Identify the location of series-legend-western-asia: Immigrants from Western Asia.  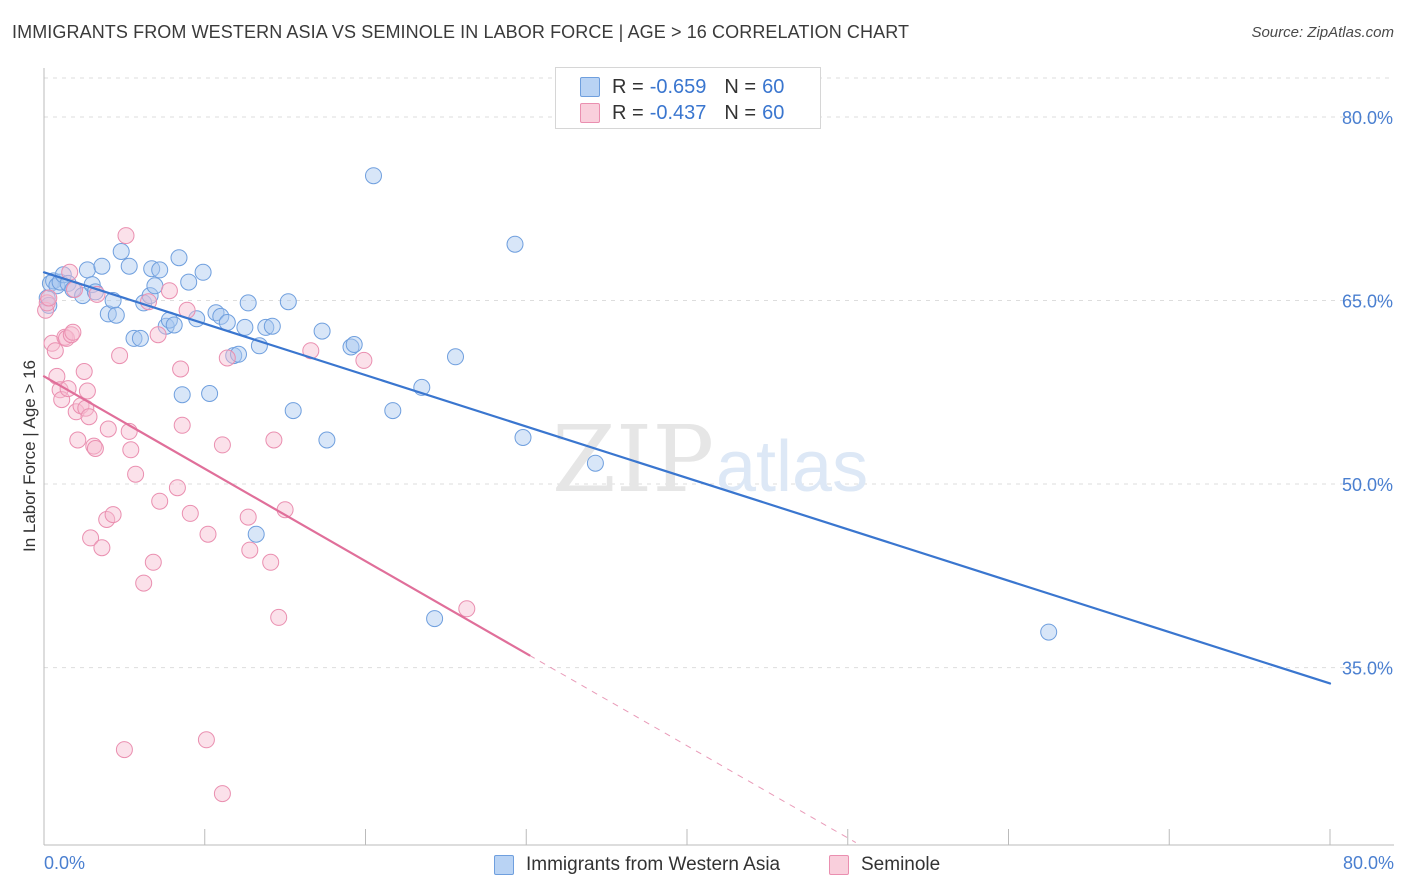
(637, 865).